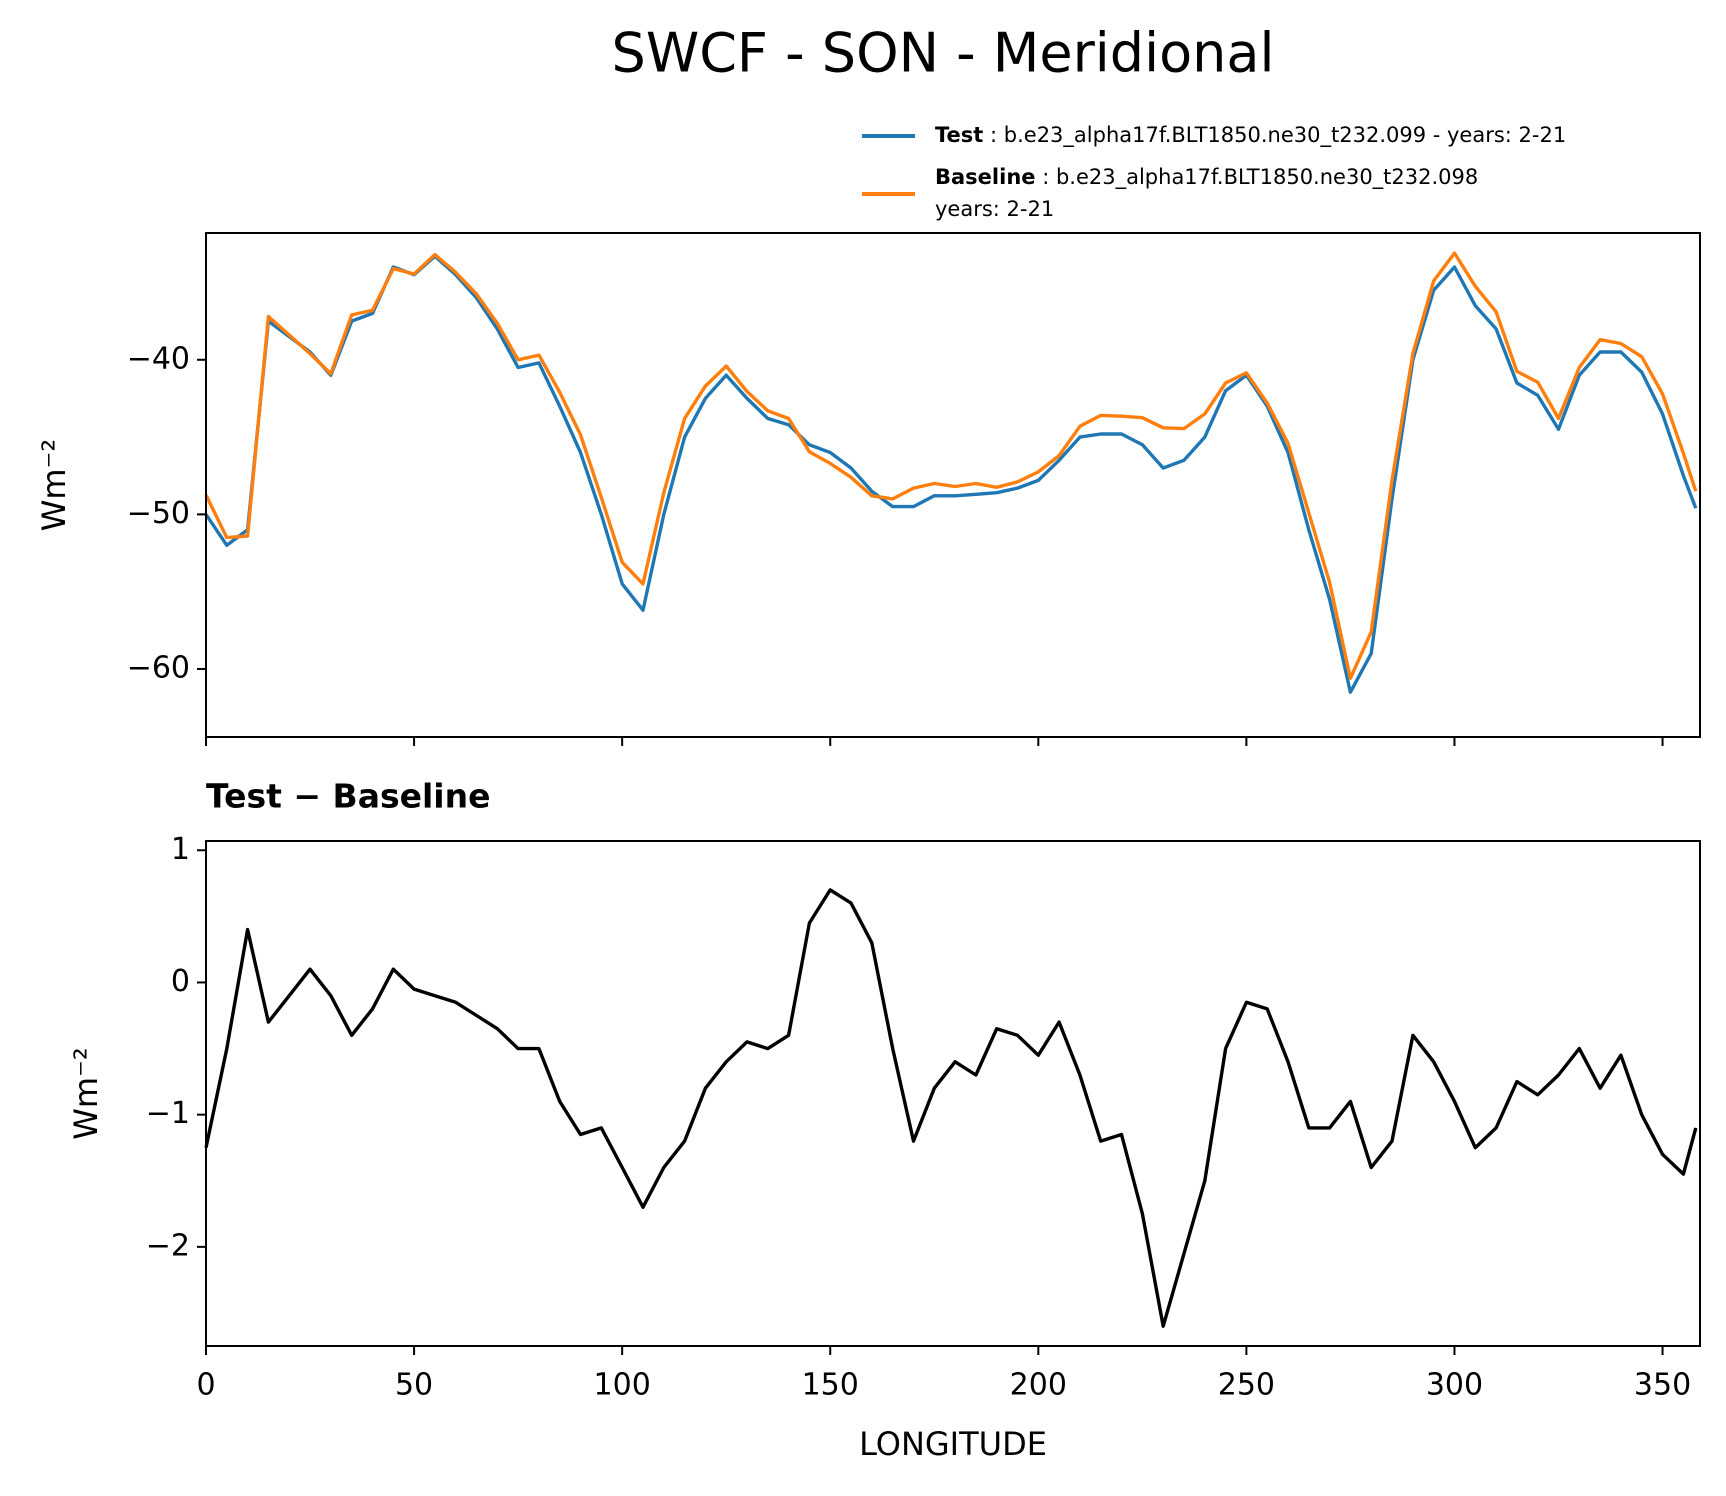 This screenshot has width=1726, height=1496. What do you see at coordinates (168, 1245) in the screenshot?
I see `y-tick-label: −2` at bounding box center [168, 1245].